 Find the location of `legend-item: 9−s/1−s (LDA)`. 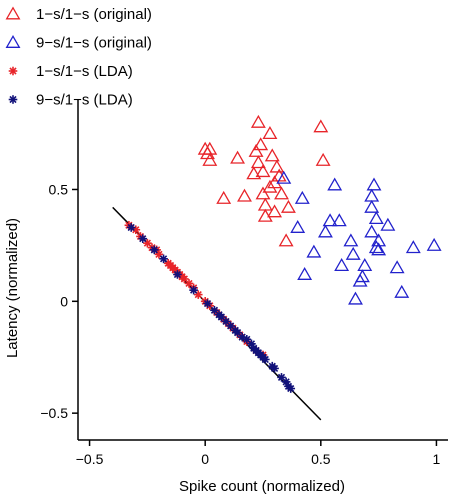

legend-item: 9−s/1−s (LDA) is located at coordinates (70, 100).